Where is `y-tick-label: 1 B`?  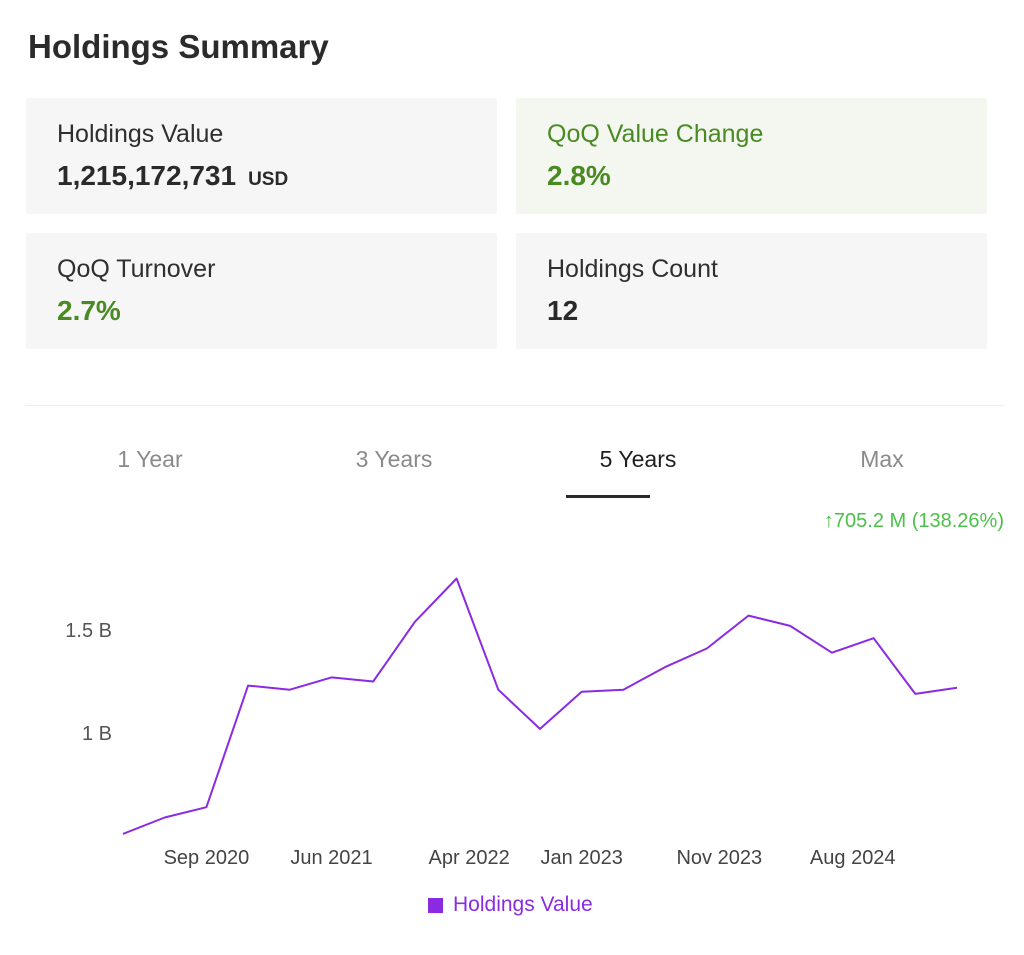 y-tick-label: 1 B is located at coordinates (97, 734).